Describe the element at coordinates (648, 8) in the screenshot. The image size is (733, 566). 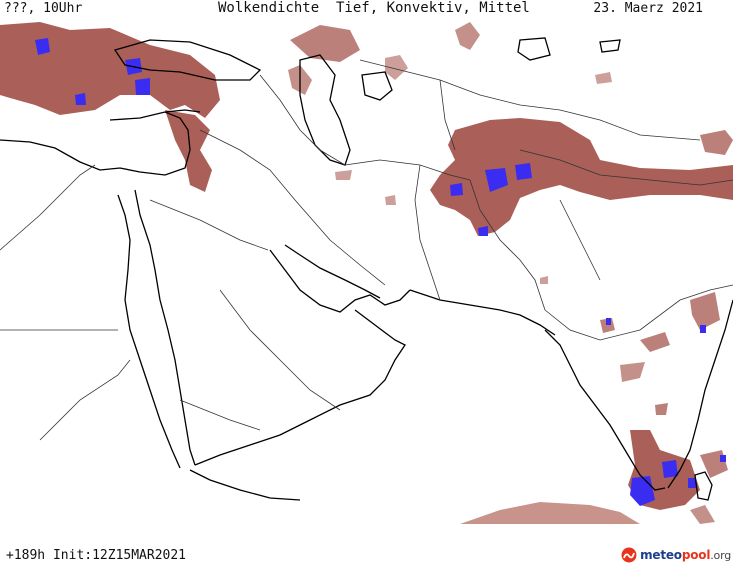
I see `forecast-date: 23. Maerz 2021` at that location.